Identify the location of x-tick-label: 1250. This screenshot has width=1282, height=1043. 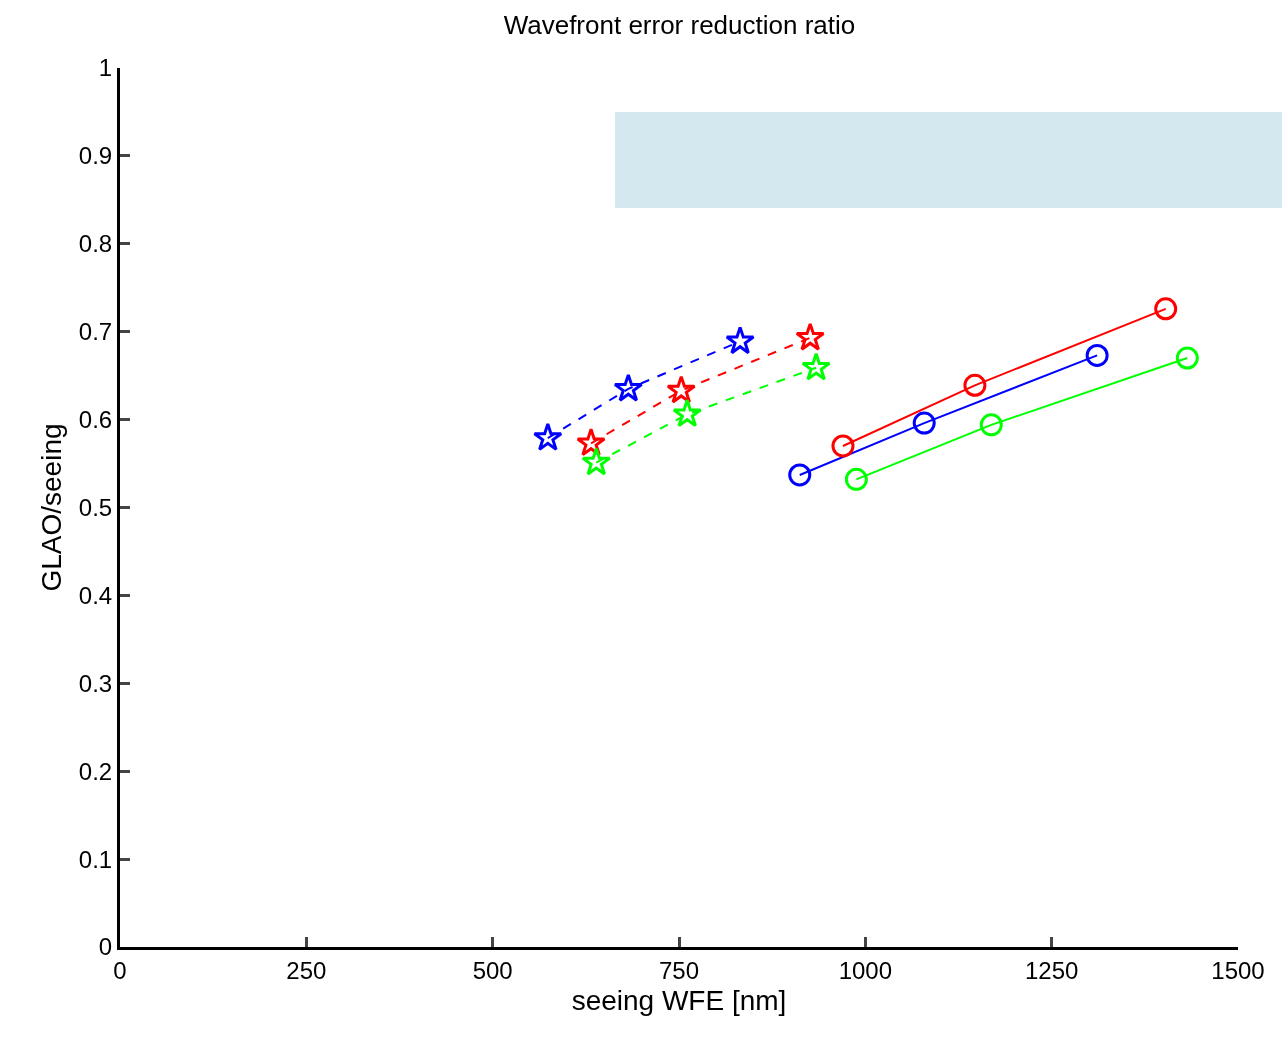
(1051, 970).